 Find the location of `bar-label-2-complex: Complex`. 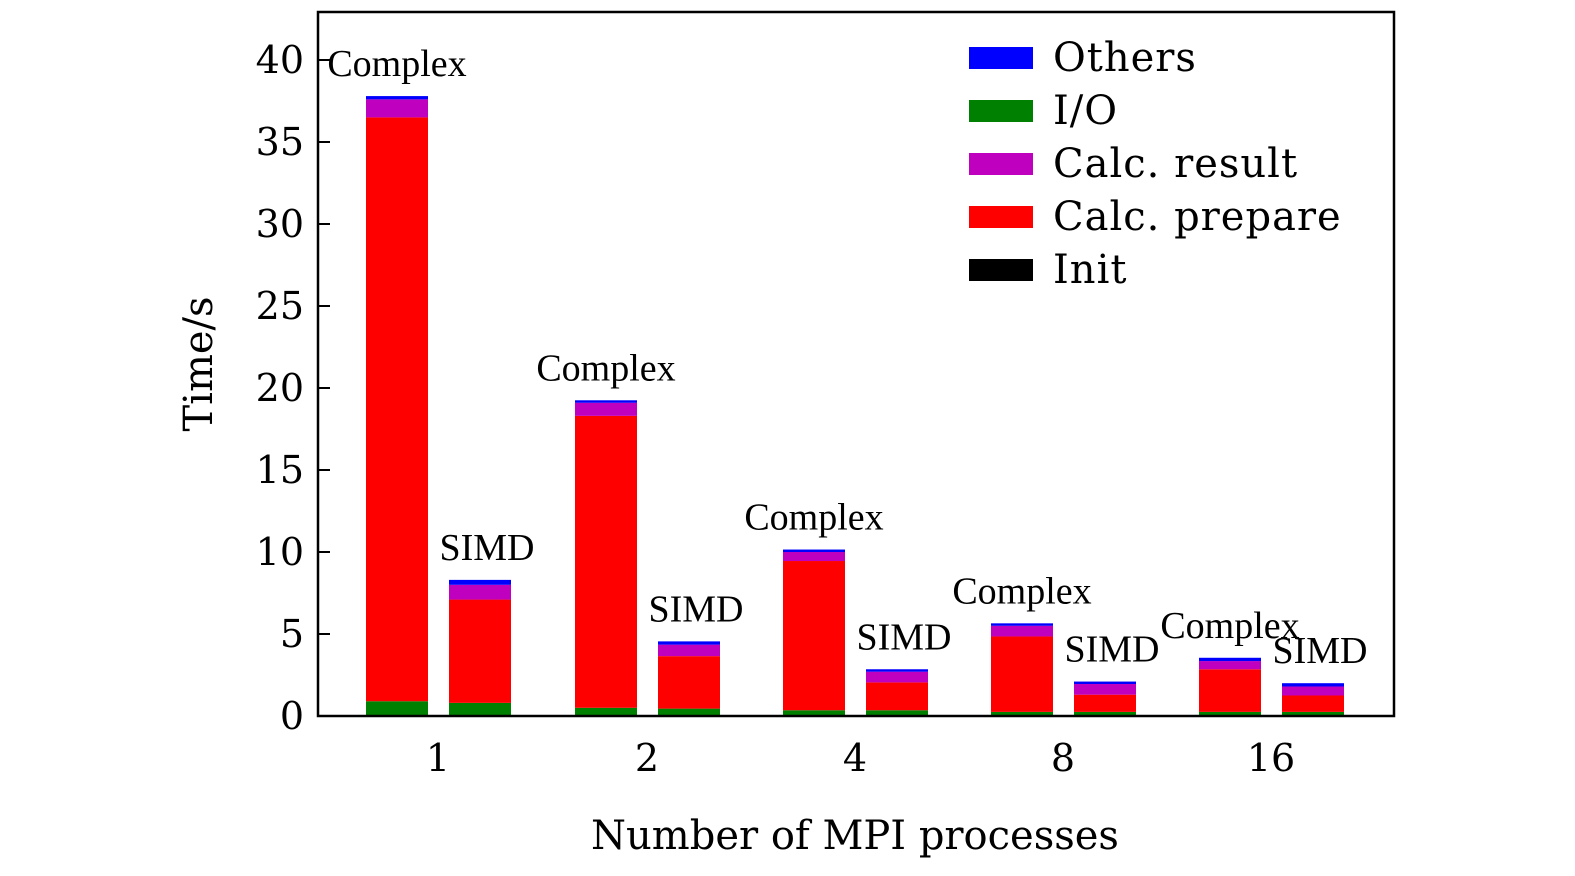

bar-label-2-complex: Complex is located at coordinates (605, 368).